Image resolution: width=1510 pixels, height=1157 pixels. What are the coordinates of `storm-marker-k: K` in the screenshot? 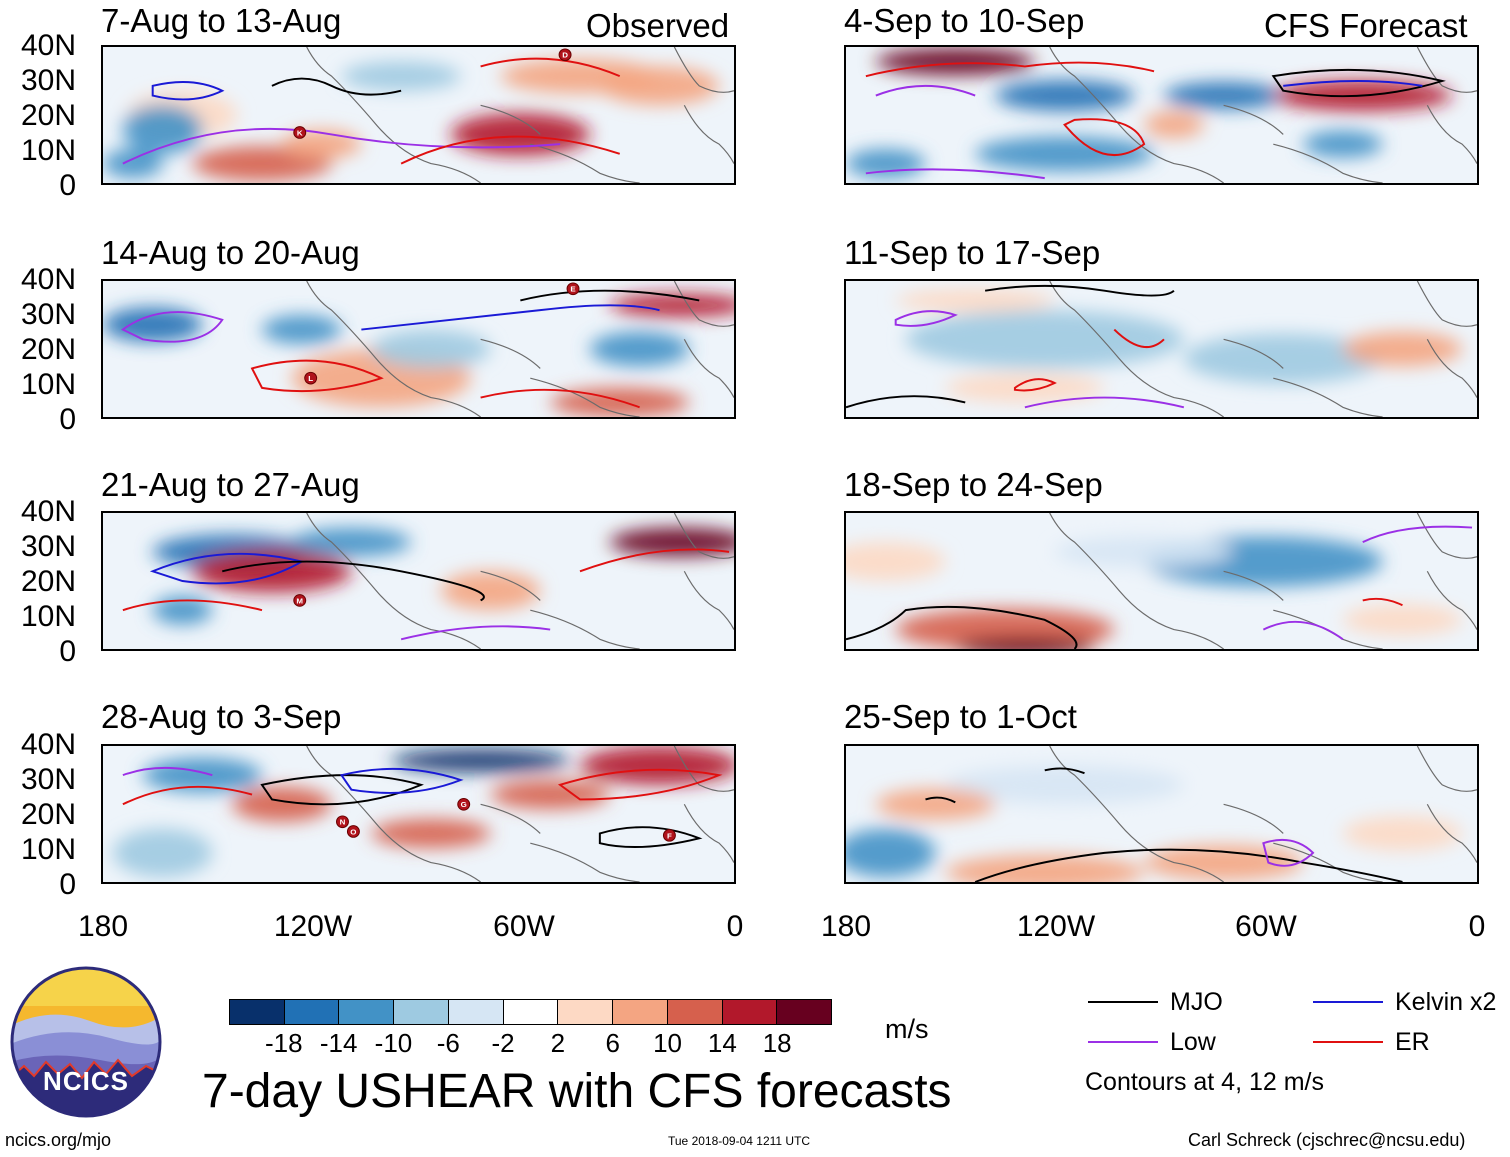 It's located at (300, 132).